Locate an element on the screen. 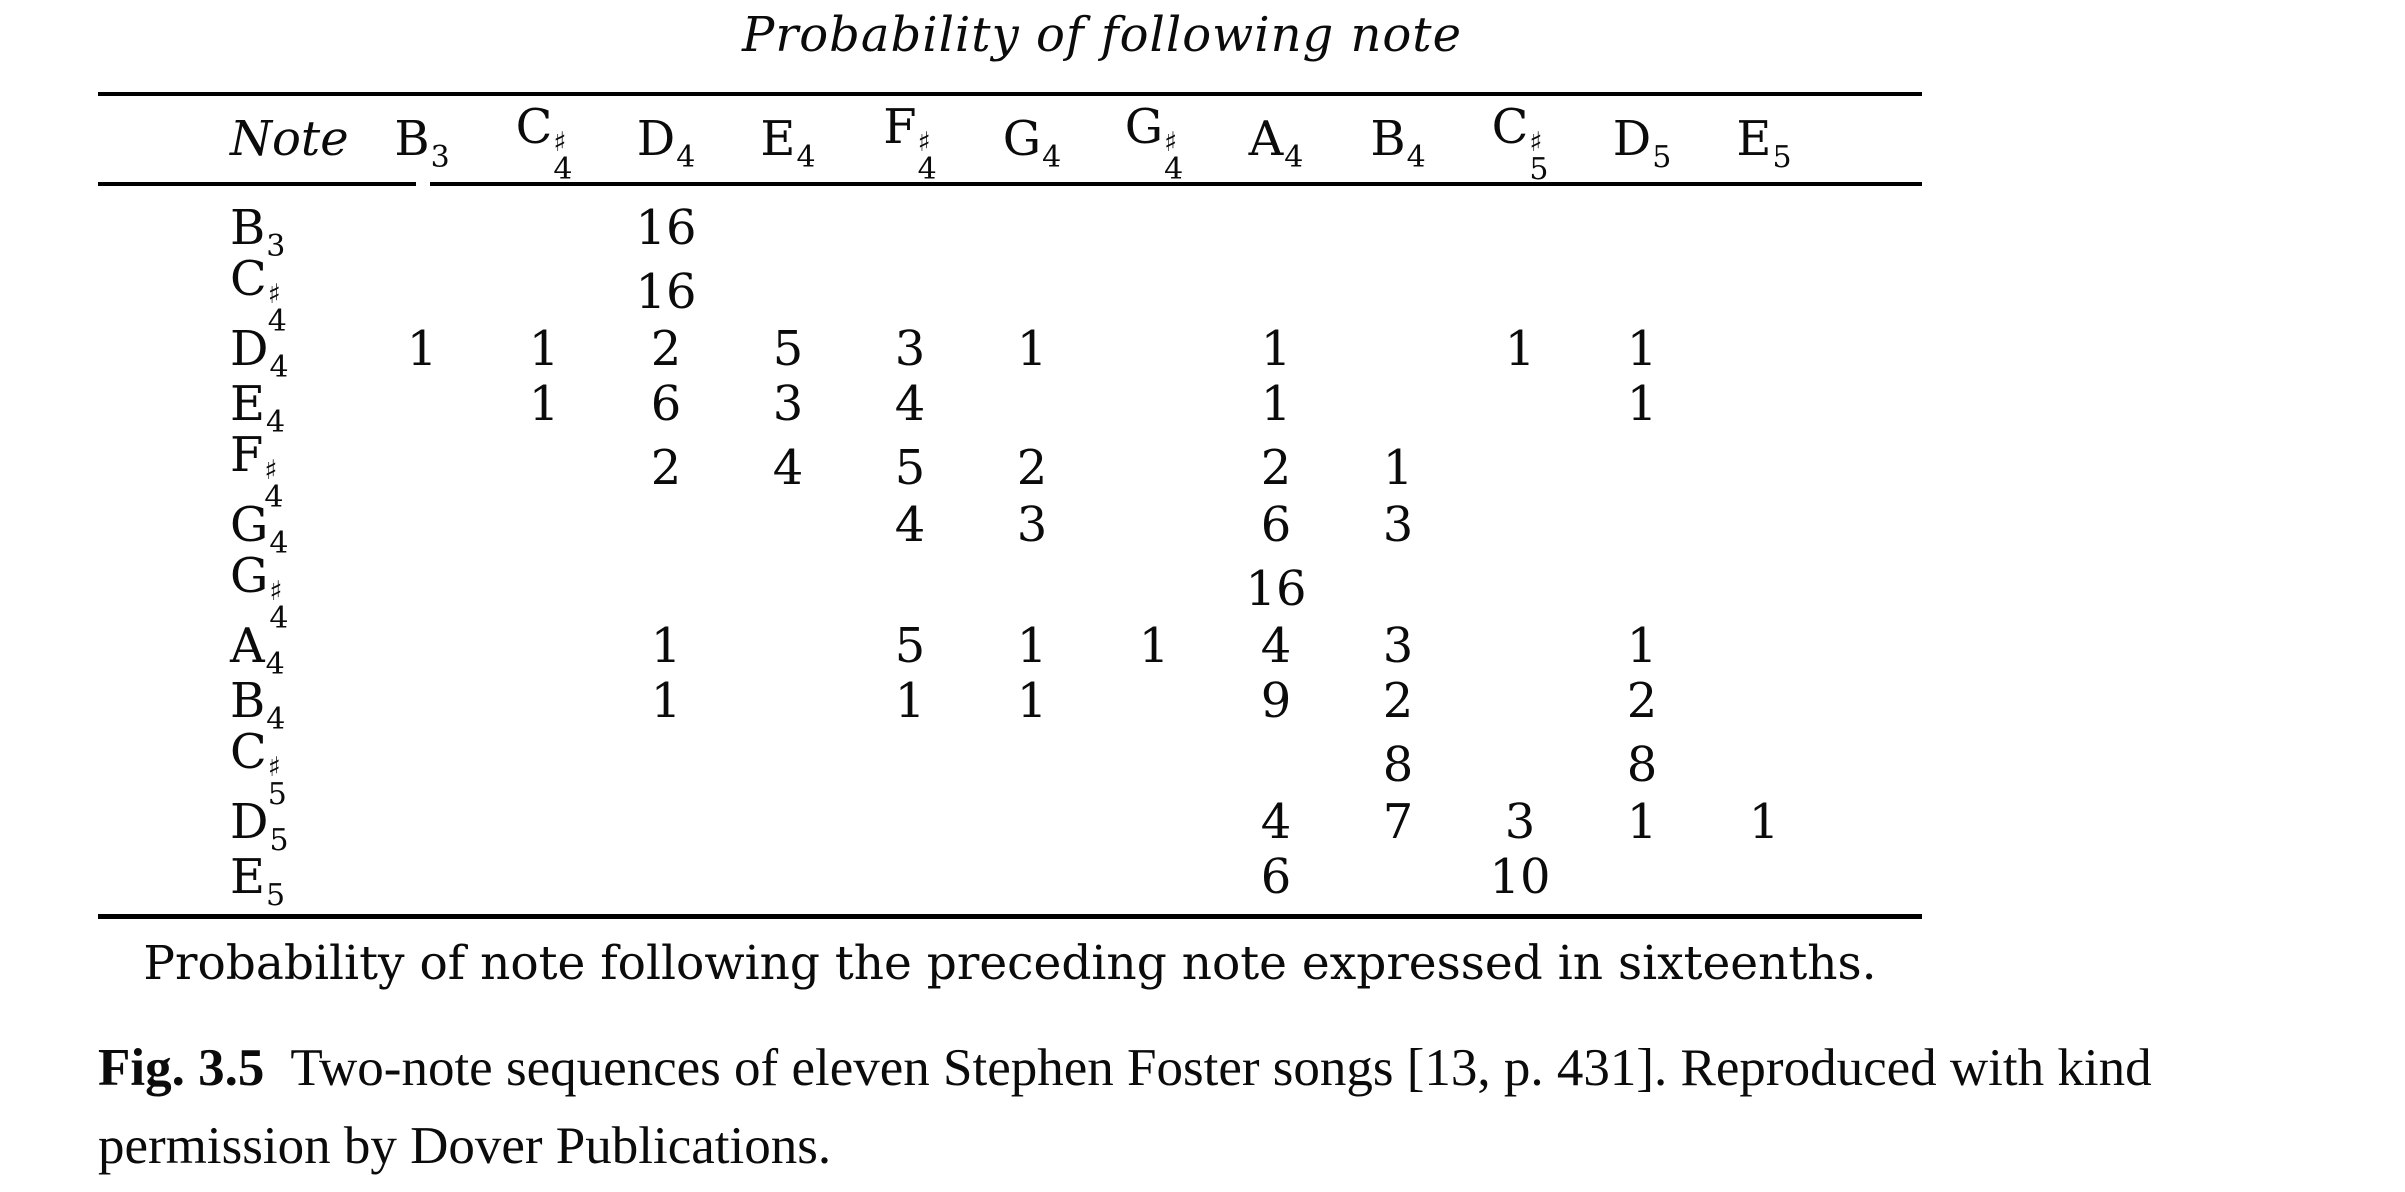 This screenshot has width=2405, height=1192. row-header: C ♯ 5 is located at coordinates (229, 768).